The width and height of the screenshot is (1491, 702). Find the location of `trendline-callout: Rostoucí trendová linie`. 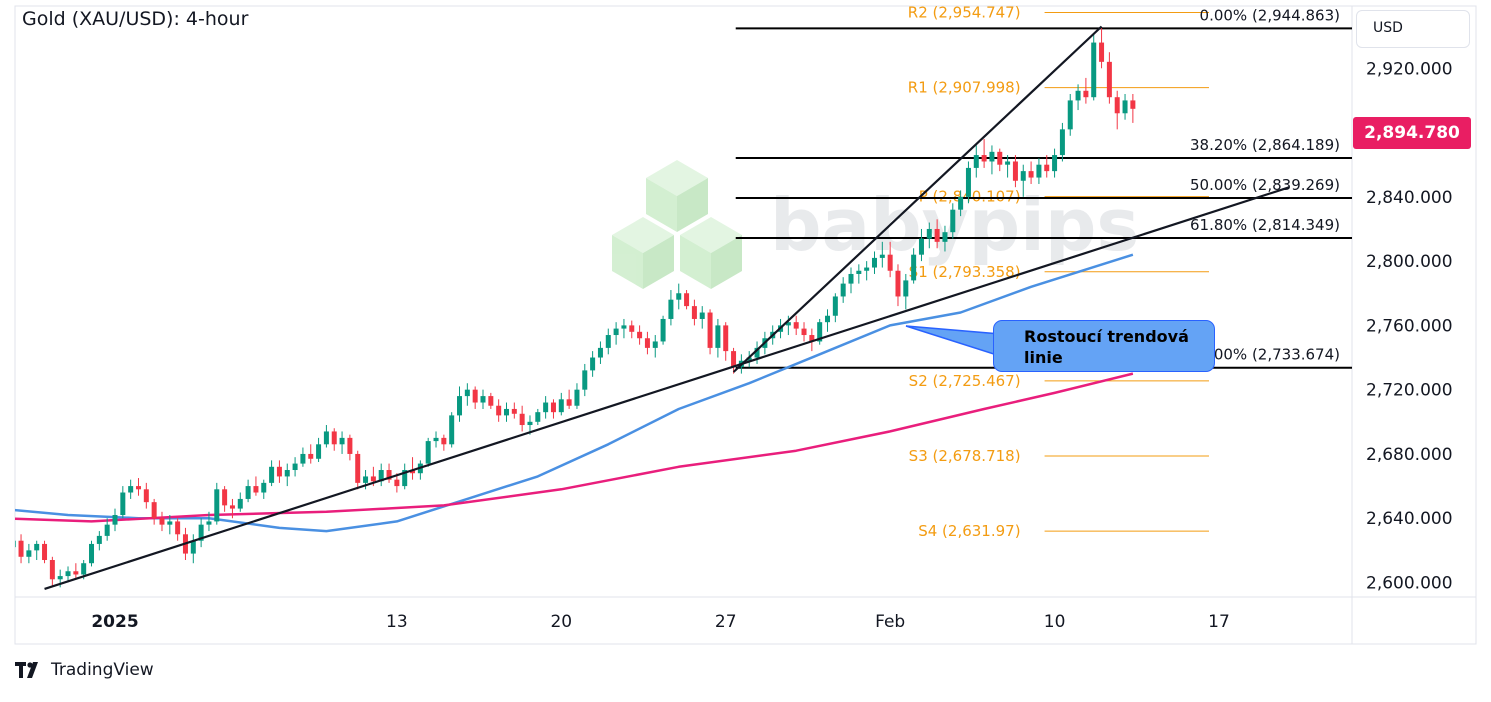

trendline-callout: Rostoucí trendová linie is located at coordinates (1104, 346).